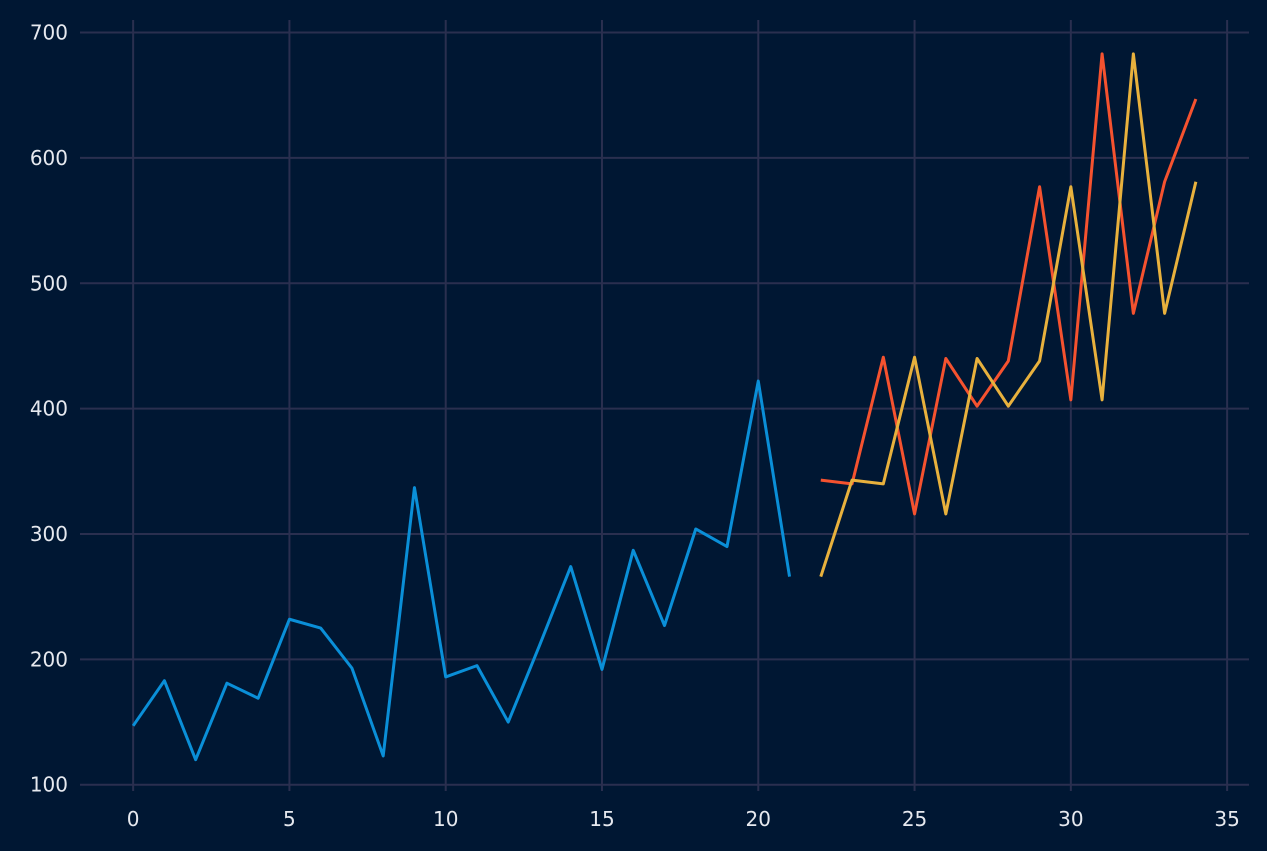  Describe the element at coordinates (133, 819) in the screenshot. I see `x-tick-label: 0` at that location.